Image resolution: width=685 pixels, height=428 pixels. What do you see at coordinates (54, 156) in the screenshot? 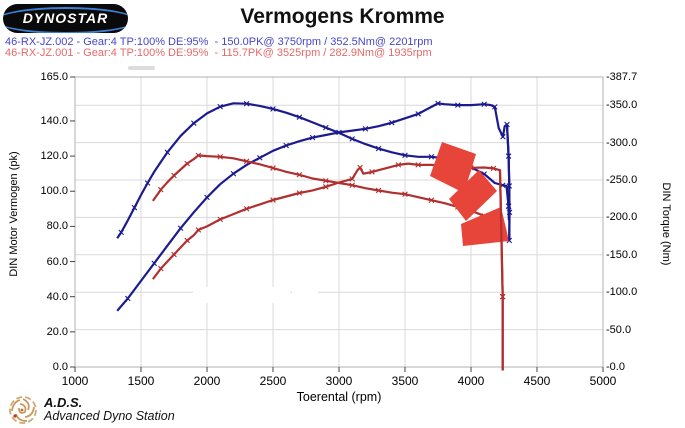
I see `y-tick-label-left: 120.0` at bounding box center [54, 156].